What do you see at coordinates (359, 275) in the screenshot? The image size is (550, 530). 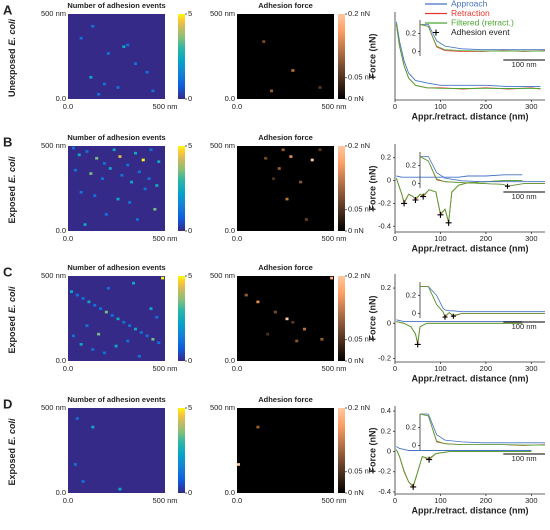 I see `colorbar-tick-label: 0.2 nN` at bounding box center [359, 275].